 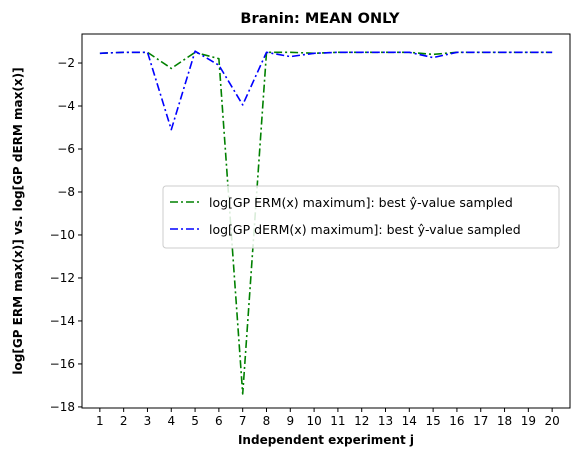 What do you see at coordinates (148, 421) in the screenshot?
I see `x-tick-label: 3` at bounding box center [148, 421].